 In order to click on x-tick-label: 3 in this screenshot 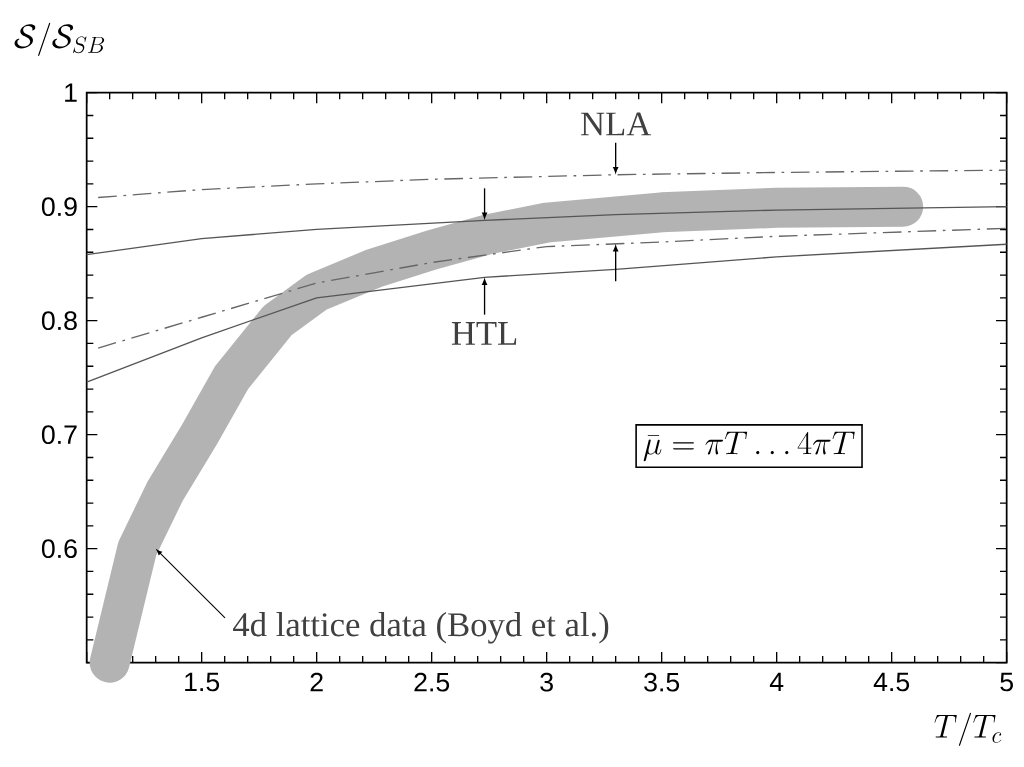, I will do `click(546, 682)`.